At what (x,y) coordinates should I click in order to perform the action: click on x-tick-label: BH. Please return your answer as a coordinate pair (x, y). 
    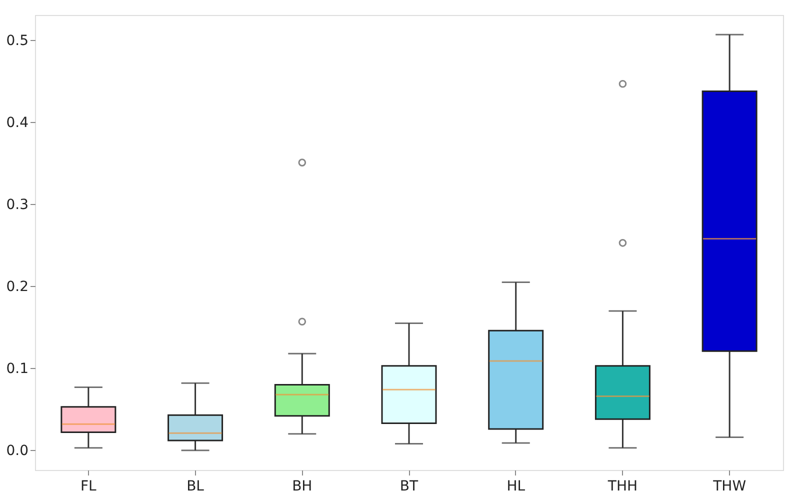
    Looking at the image, I should click on (302, 486).